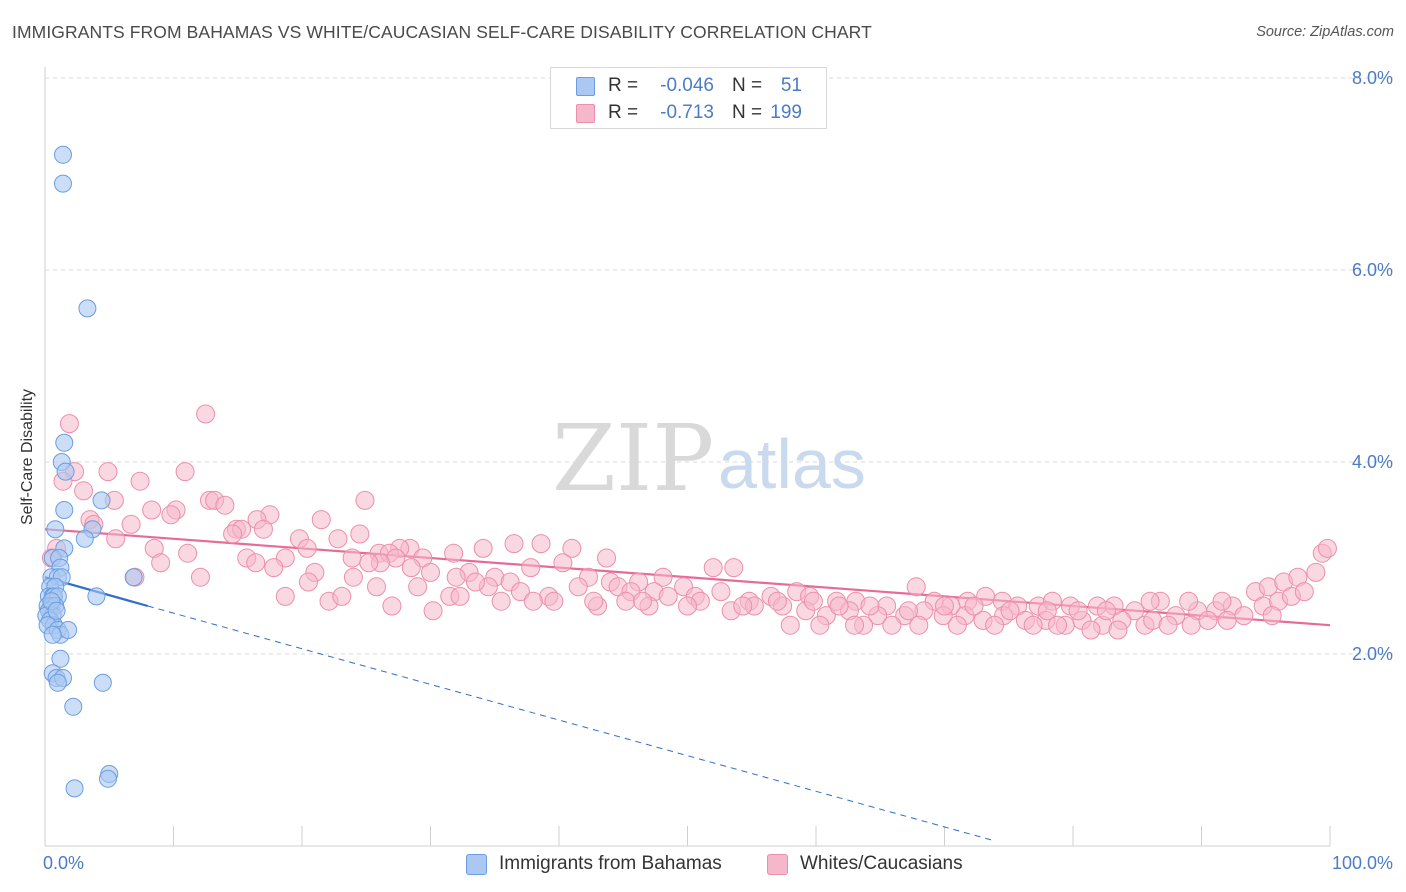  I want to click on legend-label: Immigrants from Bahamas, so click(610, 863).